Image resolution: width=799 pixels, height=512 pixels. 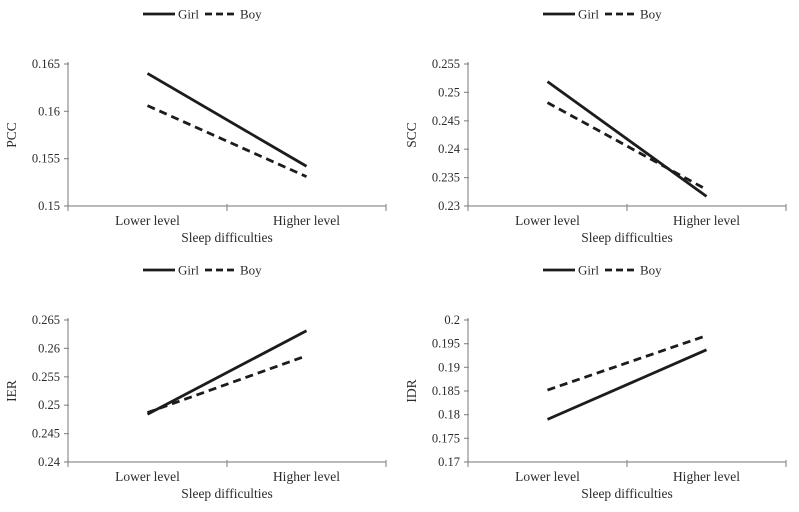 I want to click on y-tick-label: 0.195, so click(x=445, y=344).